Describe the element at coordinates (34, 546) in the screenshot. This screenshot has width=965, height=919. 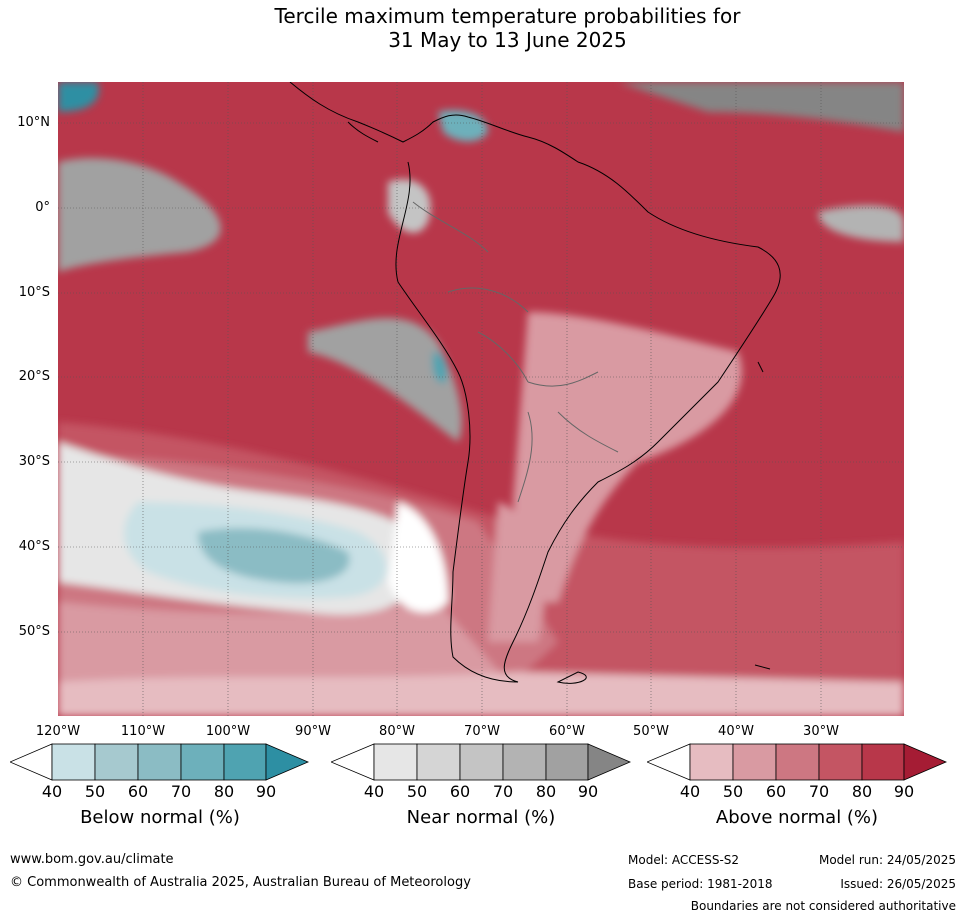
I see `lat-label: 40°S` at that location.